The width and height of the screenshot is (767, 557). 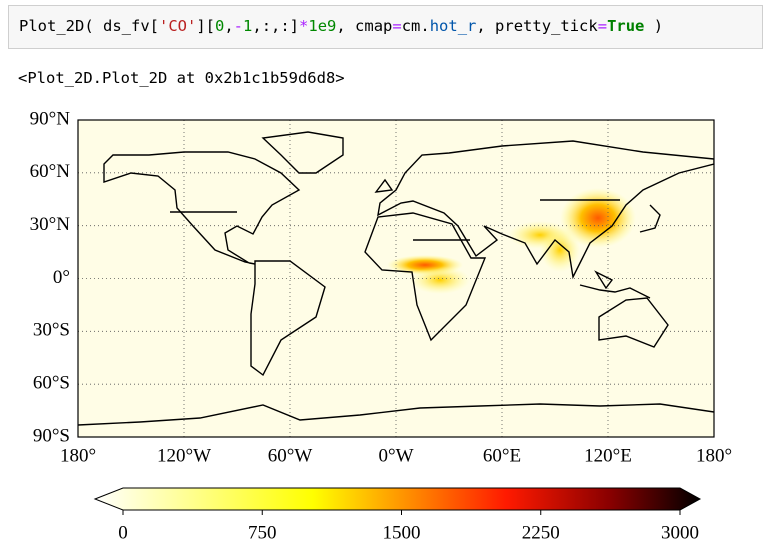 What do you see at coordinates (229, 26) in the screenshot?
I see `code-token: ,` at bounding box center [229, 26].